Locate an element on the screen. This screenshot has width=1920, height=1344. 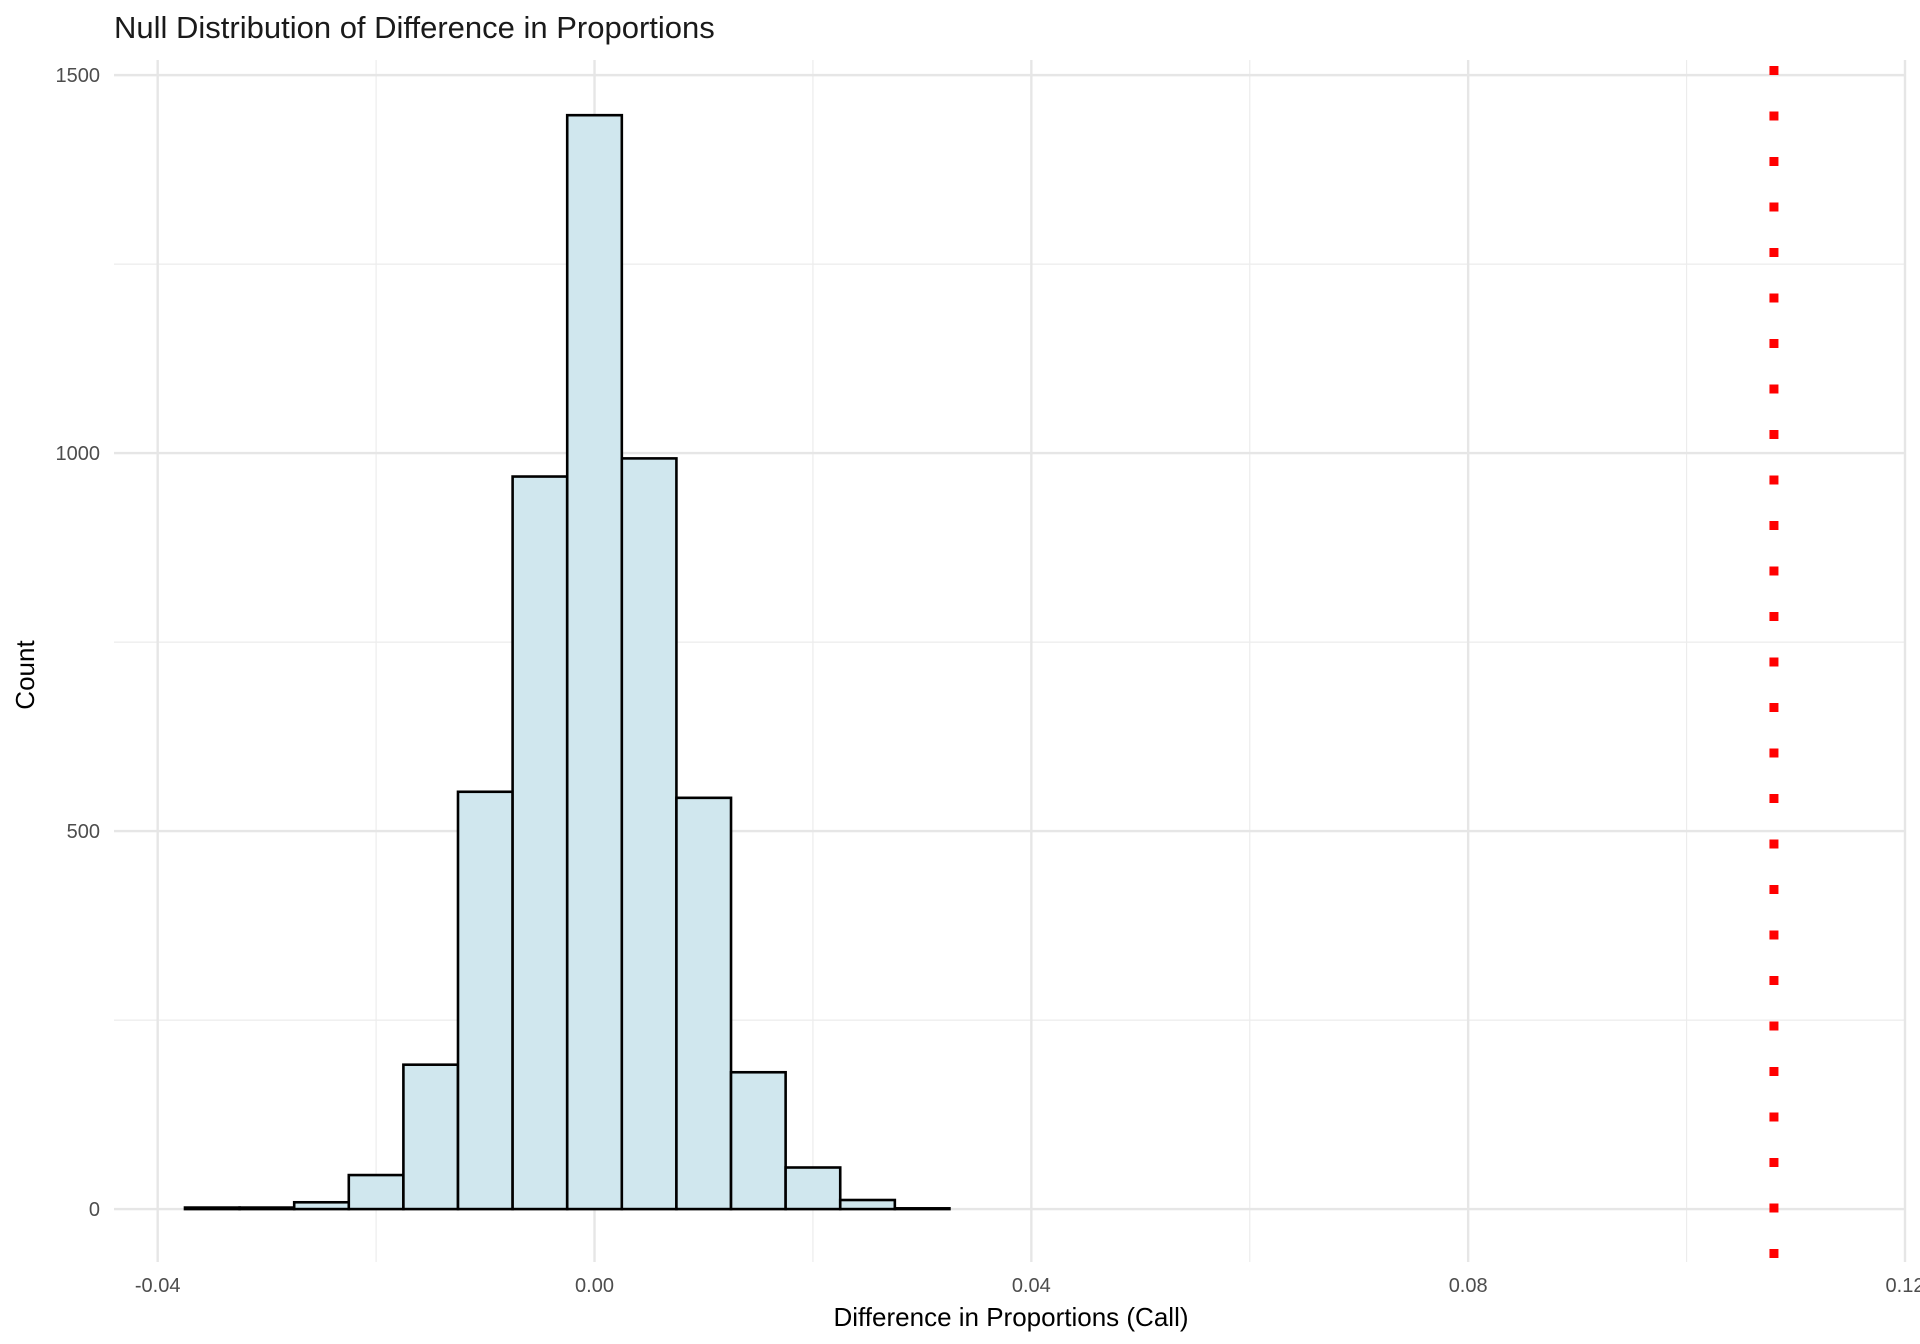
x-axis-title: Difference in Proportions (Call) is located at coordinates (1011, 1317).